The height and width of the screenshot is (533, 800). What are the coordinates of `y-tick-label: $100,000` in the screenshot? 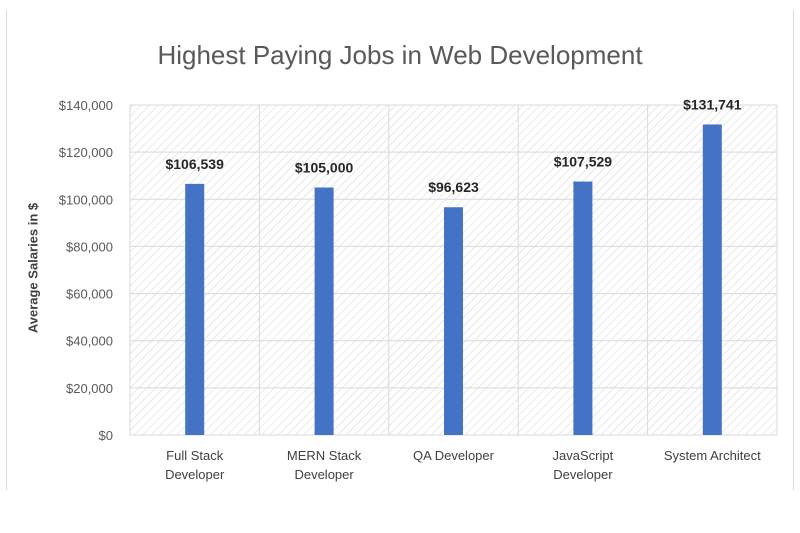 It's located at (86, 199).